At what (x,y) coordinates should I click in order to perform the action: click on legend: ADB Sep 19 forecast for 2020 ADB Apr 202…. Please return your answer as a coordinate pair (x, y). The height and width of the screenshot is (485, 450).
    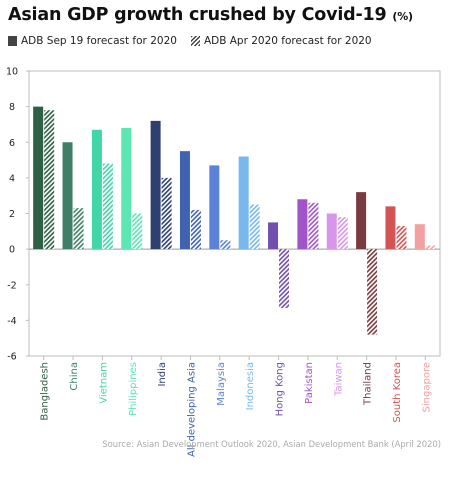
    Looking at the image, I should click on (197, 41).